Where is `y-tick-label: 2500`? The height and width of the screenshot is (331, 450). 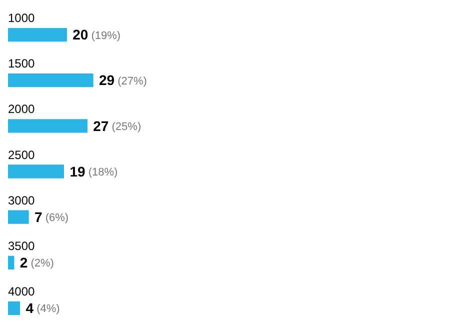 y-tick-label: 2500 is located at coordinates (22, 155).